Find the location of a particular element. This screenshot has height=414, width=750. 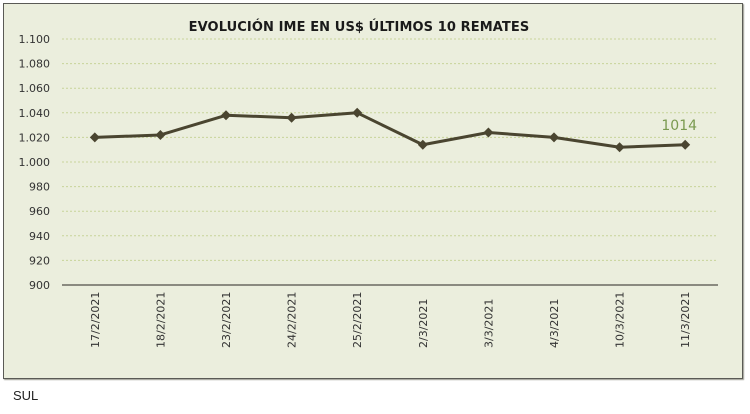

y-tick-label: 1.040 is located at coordinates (35, 113).